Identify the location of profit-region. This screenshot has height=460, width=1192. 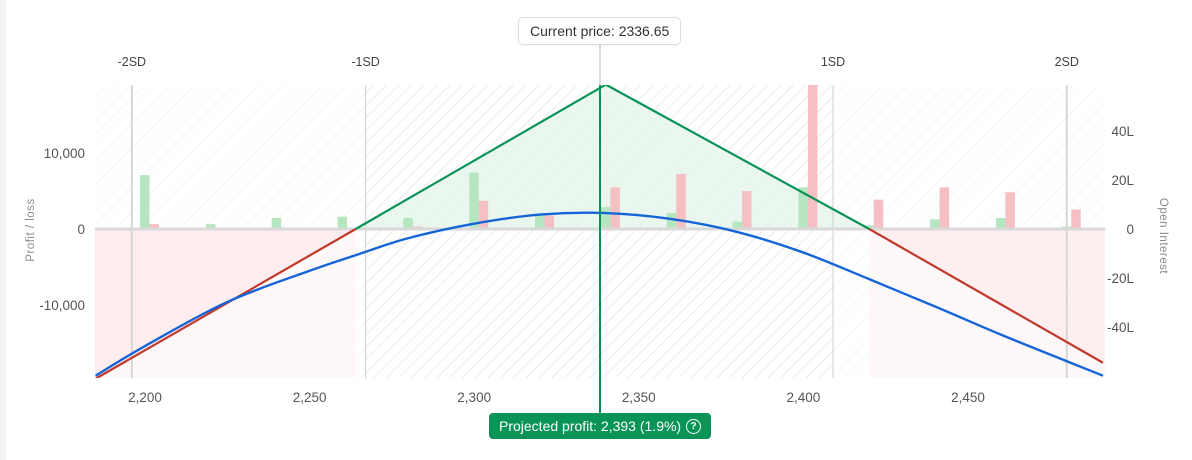
(612, 157).